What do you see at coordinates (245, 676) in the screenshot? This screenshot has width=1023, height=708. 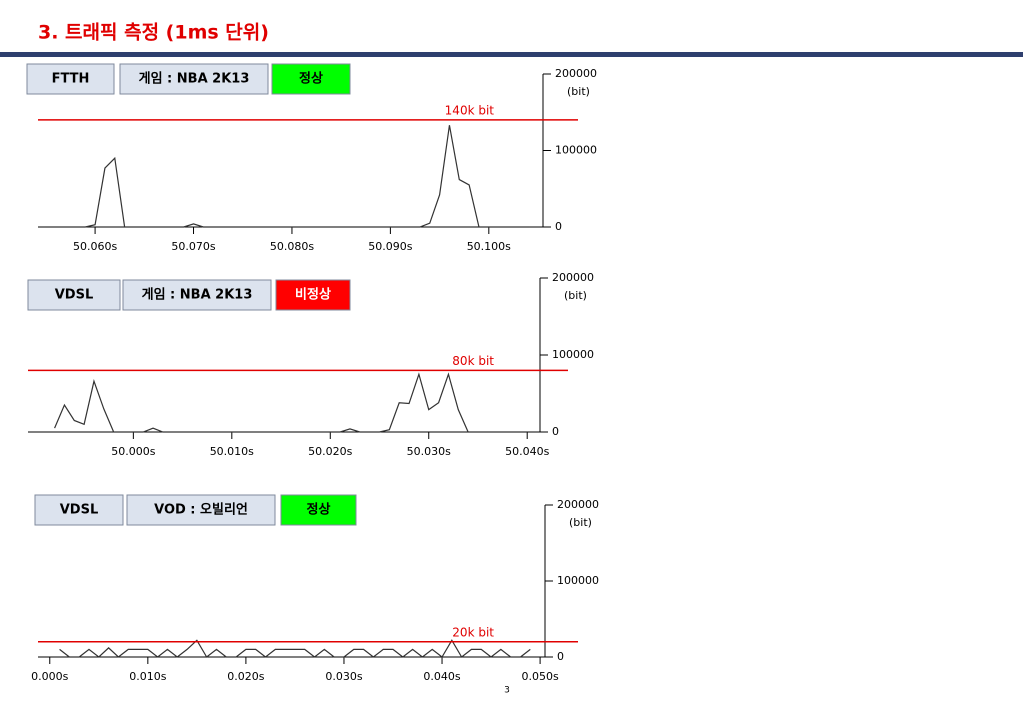 I see `x-tick-label: 0.020s` at bounding box center [245, 676].